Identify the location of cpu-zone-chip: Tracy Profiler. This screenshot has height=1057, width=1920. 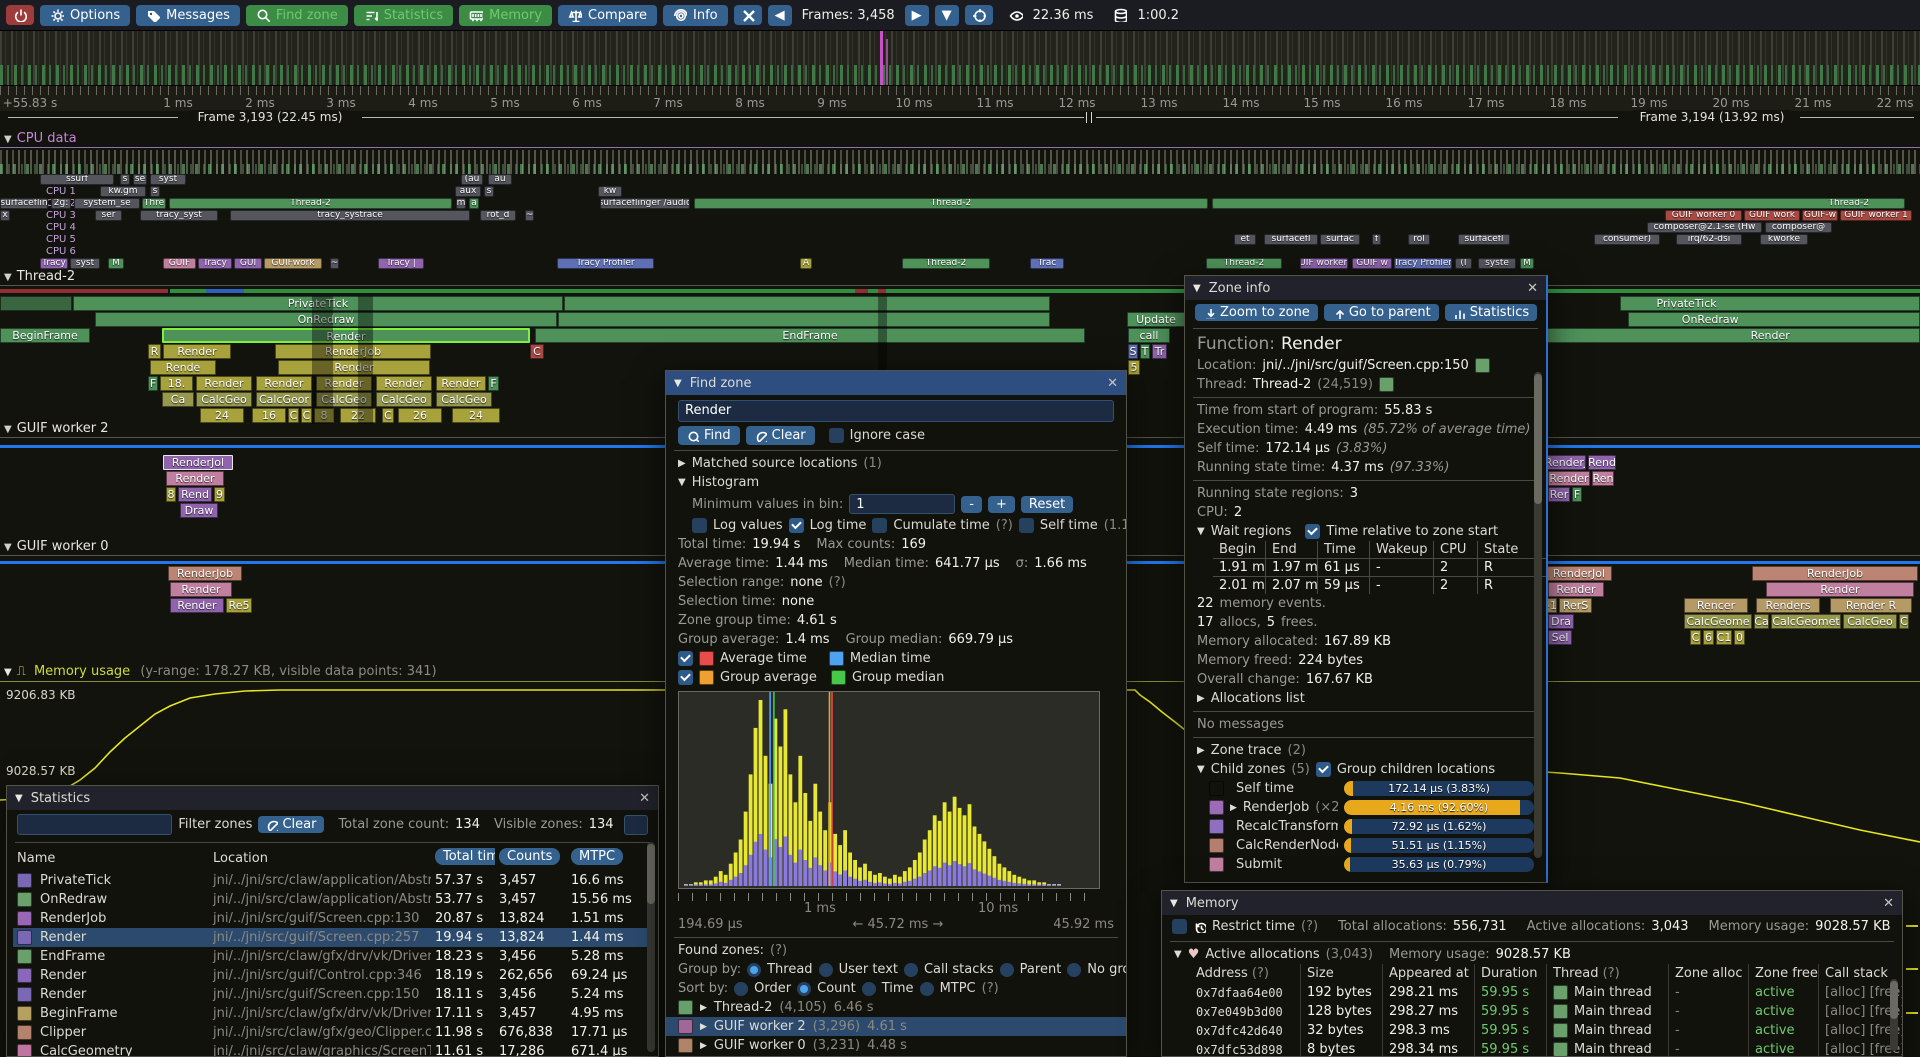
(605, 263).